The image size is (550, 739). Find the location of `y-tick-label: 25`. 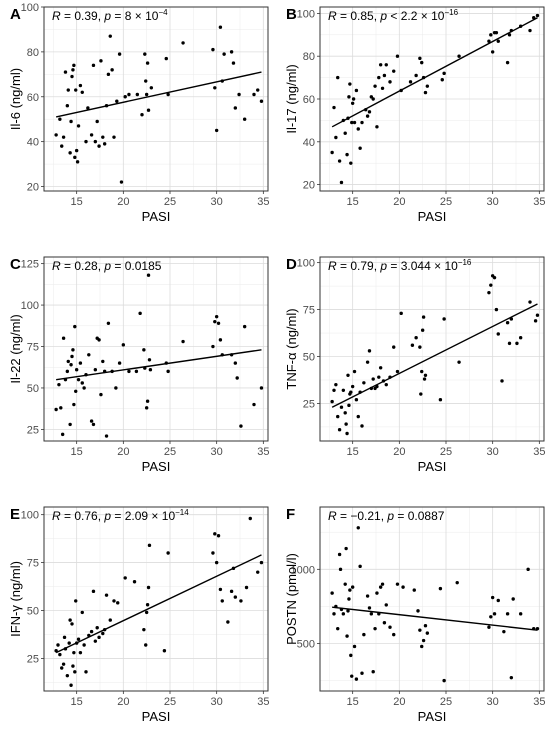

y-tick-label: 25 is located at coordinates (309, 404).